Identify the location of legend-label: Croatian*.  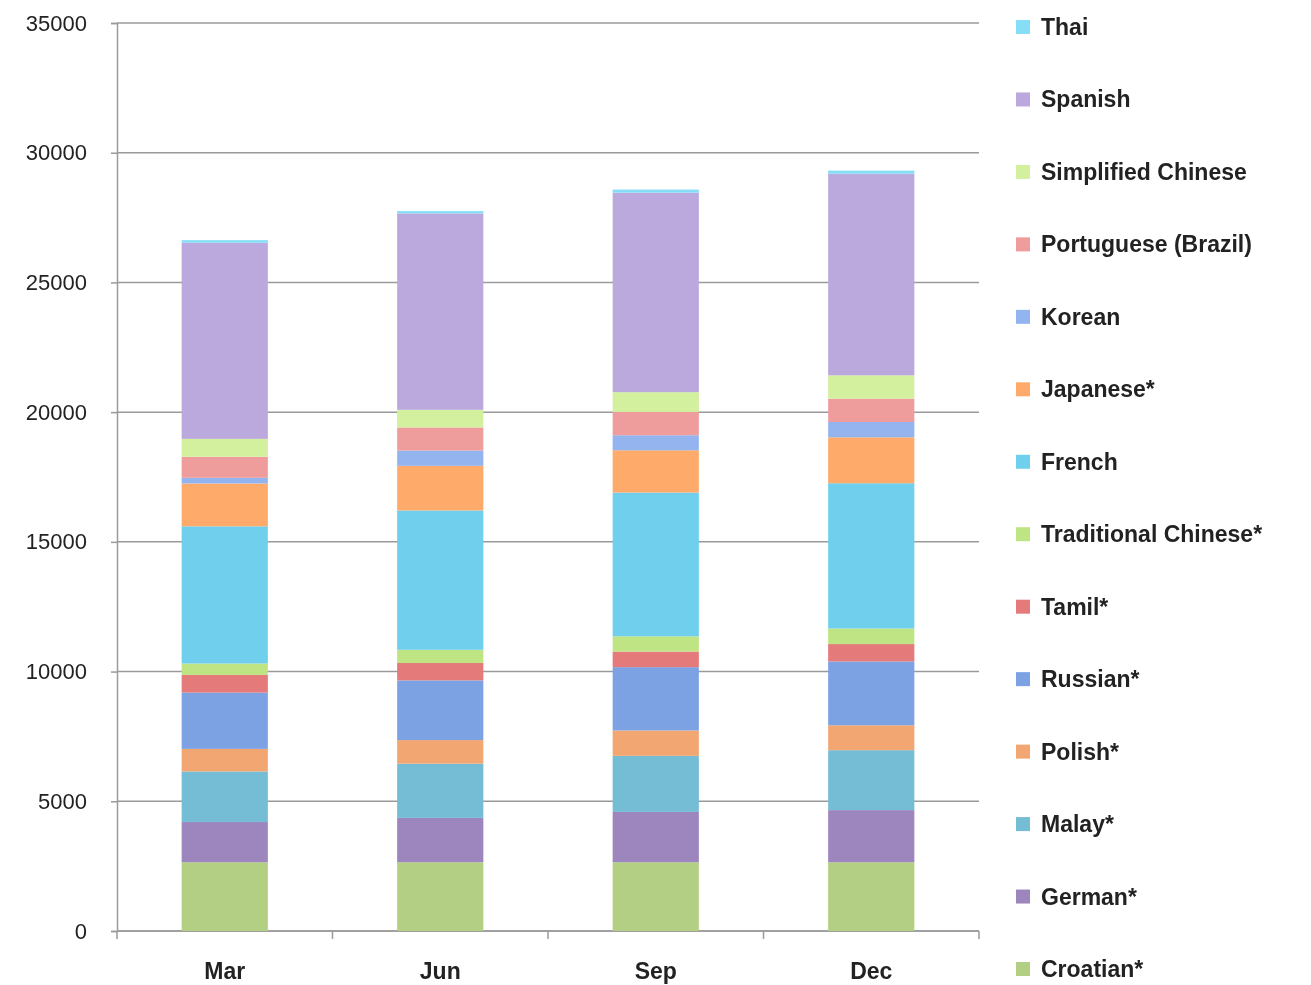
(1092, 969).